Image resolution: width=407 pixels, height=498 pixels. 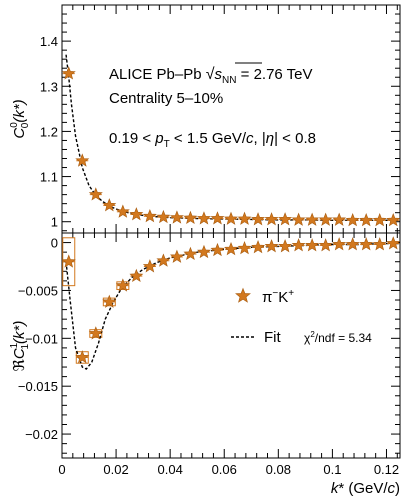 I want to click on bottom-systematic-boxes, so click(x=96, y=300).